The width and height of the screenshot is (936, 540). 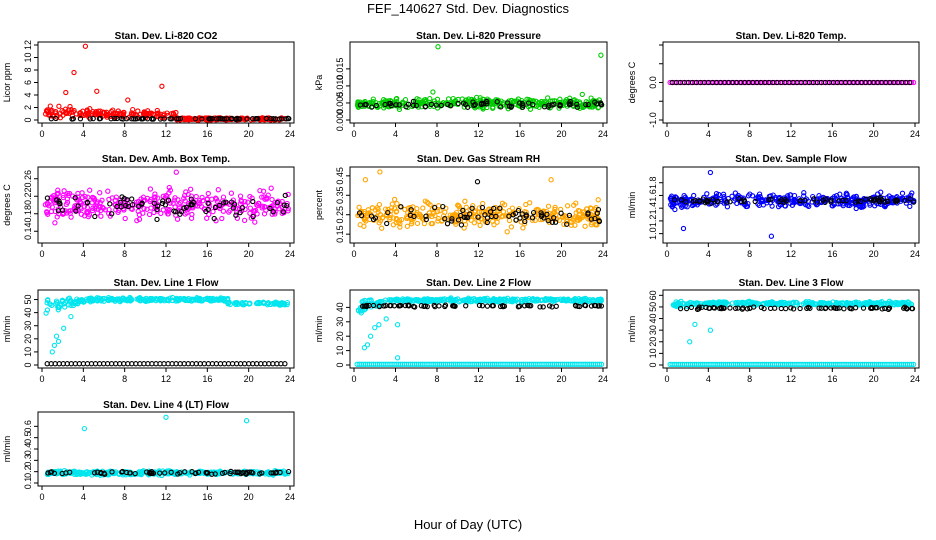 What do you see at coordinates (340, 86) in the screenshot?
I see `y-tick-label: 0.010` at bounding box center [340, 86].